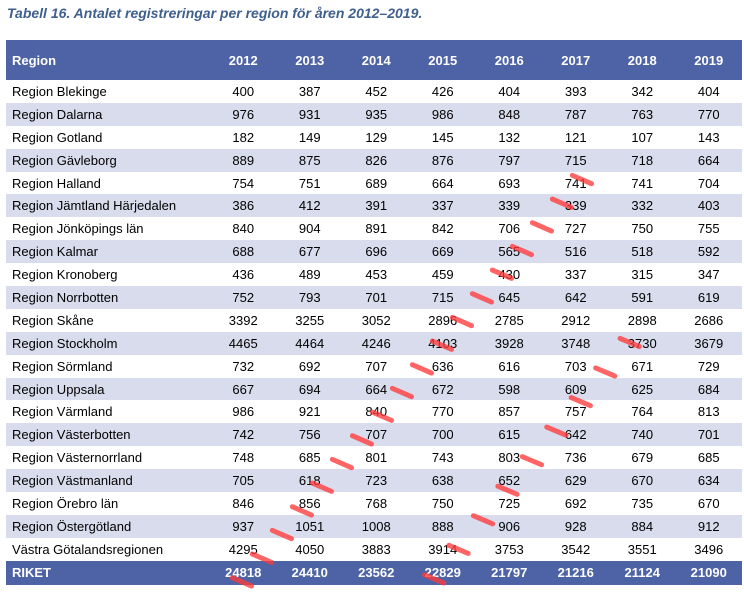 This screenshot has width=744, height=596. What do you see at coordinates (243, 183) in the screenshot?
I see `value-cell: 754` at bounding box center [243, 183].